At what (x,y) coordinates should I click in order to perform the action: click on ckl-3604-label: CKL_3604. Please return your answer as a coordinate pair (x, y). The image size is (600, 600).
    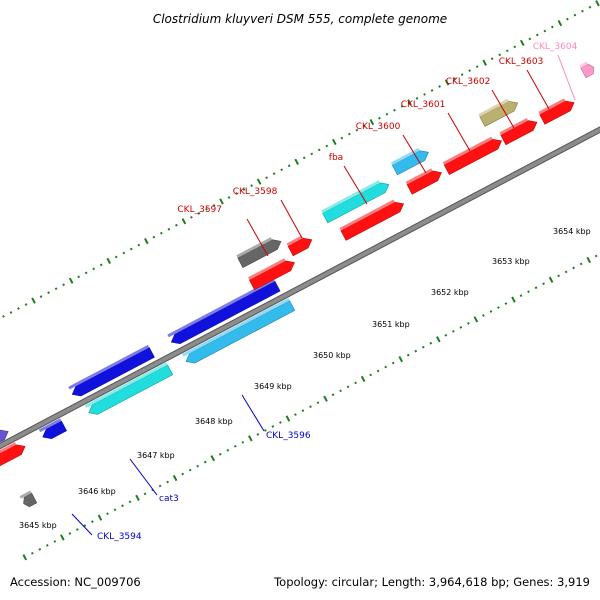
    Looking at the image, I should click on (555, 71).